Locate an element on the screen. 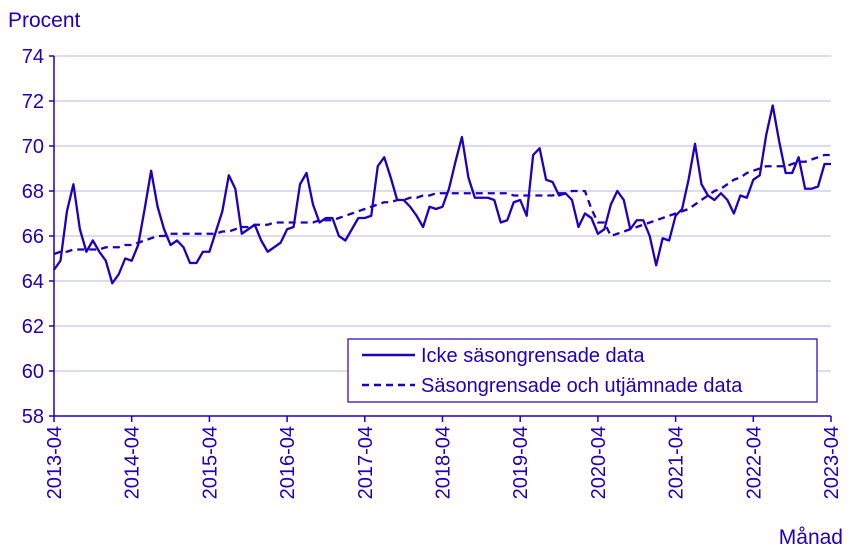  y-tick-label: 62 is located at coordinates (33, 327).